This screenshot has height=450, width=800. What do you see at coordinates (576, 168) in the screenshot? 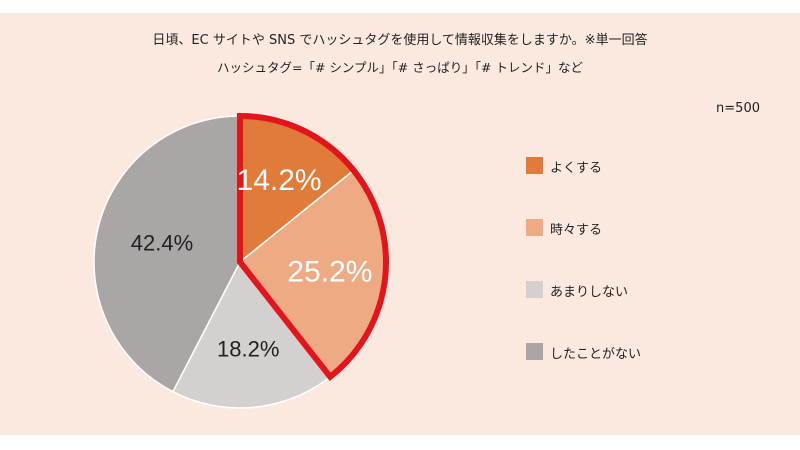
I see `legend-label: よくする` at bounding box center [576, 168].